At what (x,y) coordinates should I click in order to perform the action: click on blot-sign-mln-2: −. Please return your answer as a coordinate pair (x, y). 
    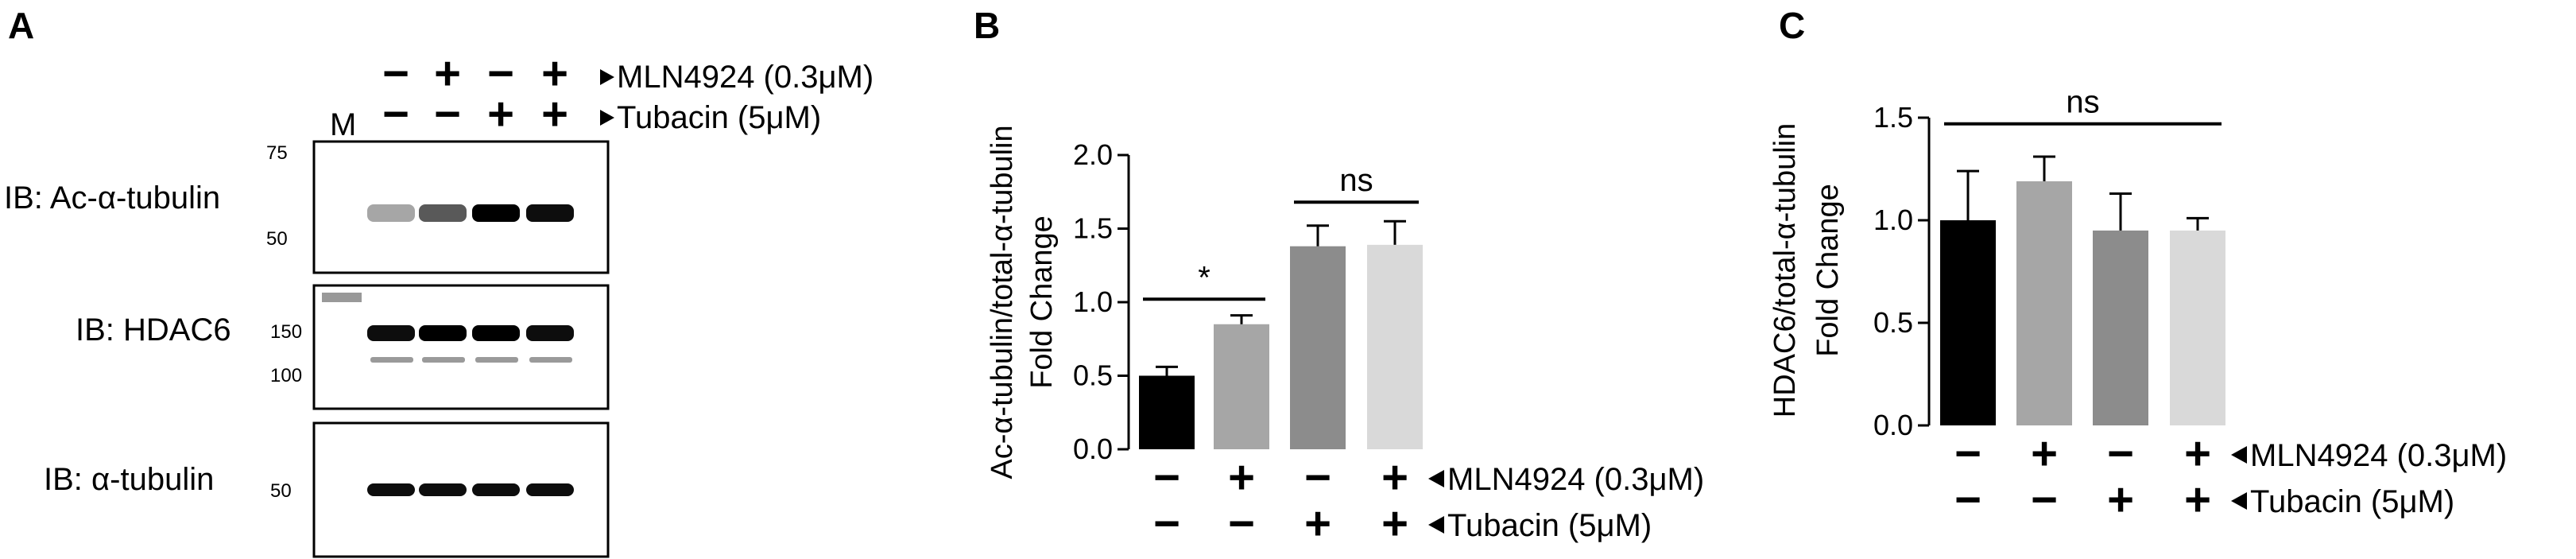
    Looking at the image, I should click on (500, 73).